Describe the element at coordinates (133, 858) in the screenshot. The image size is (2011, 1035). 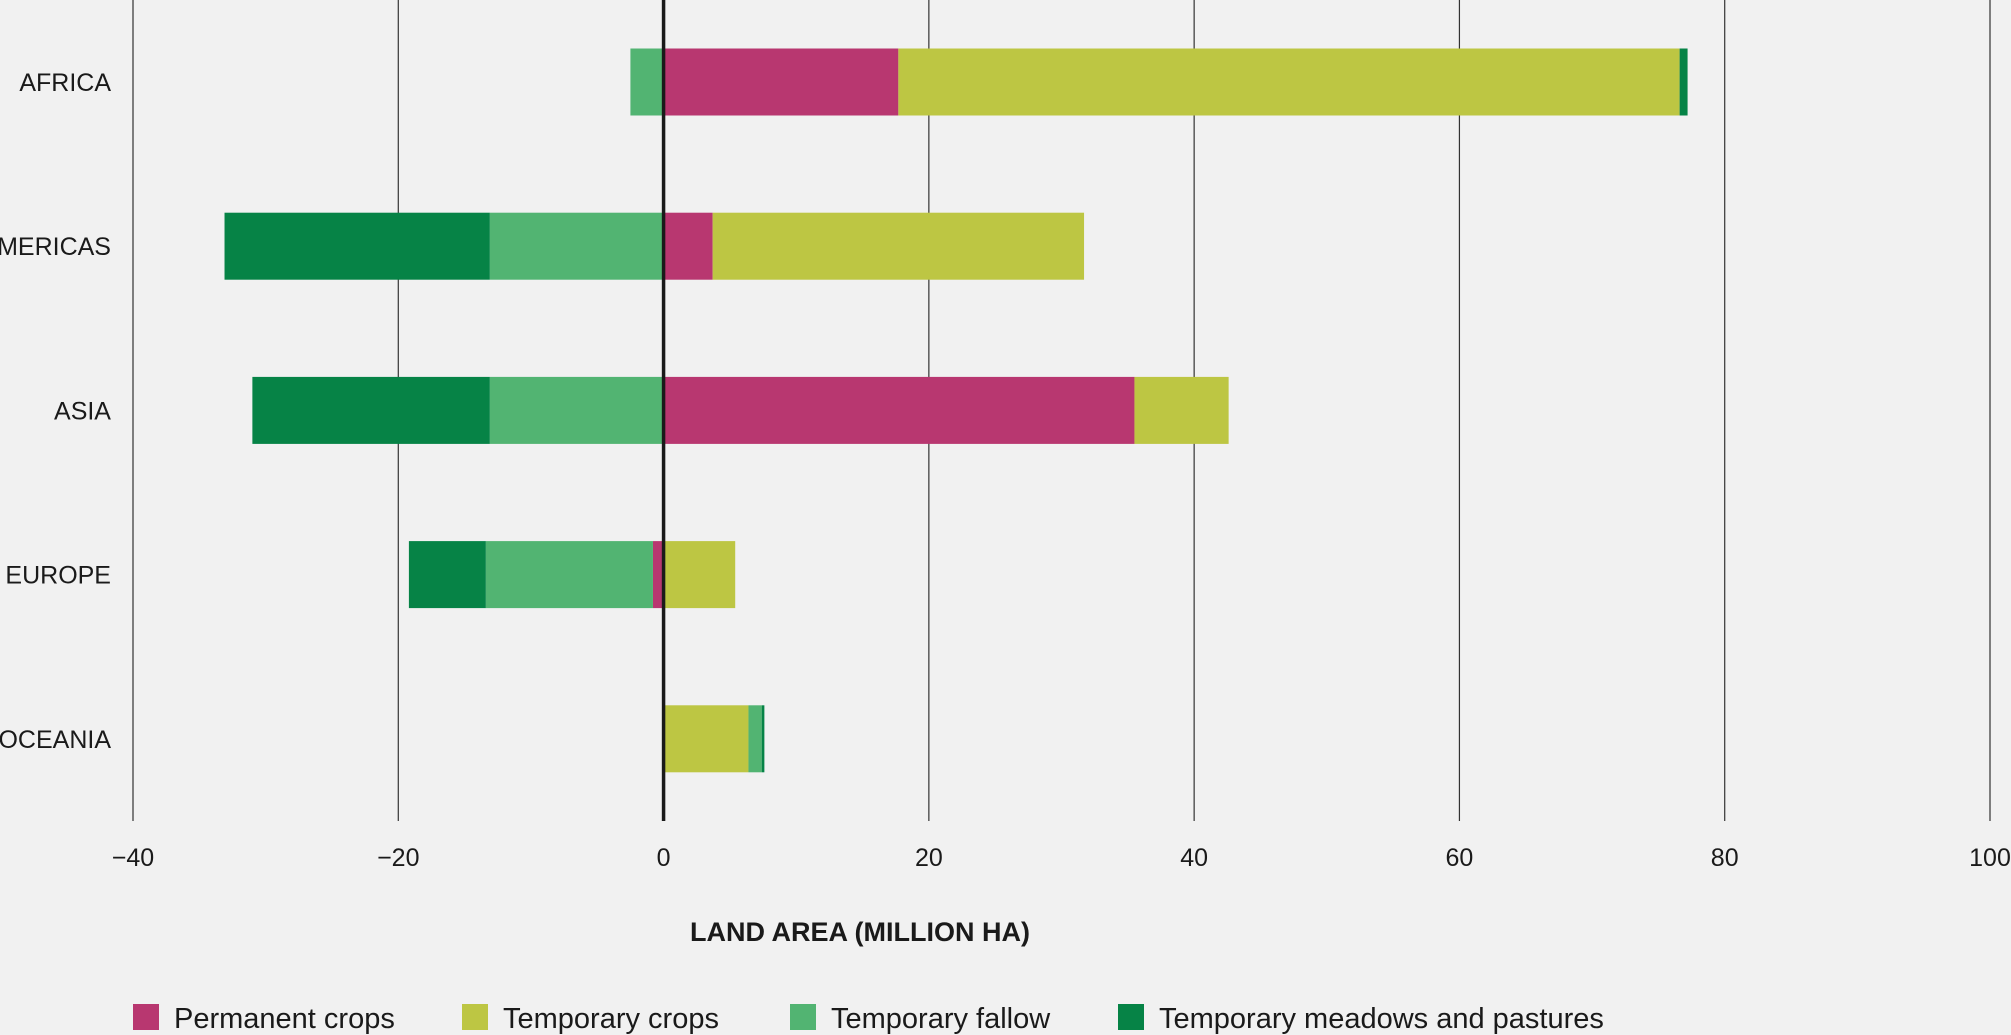
I see `x-tick-label: −40` at that location.